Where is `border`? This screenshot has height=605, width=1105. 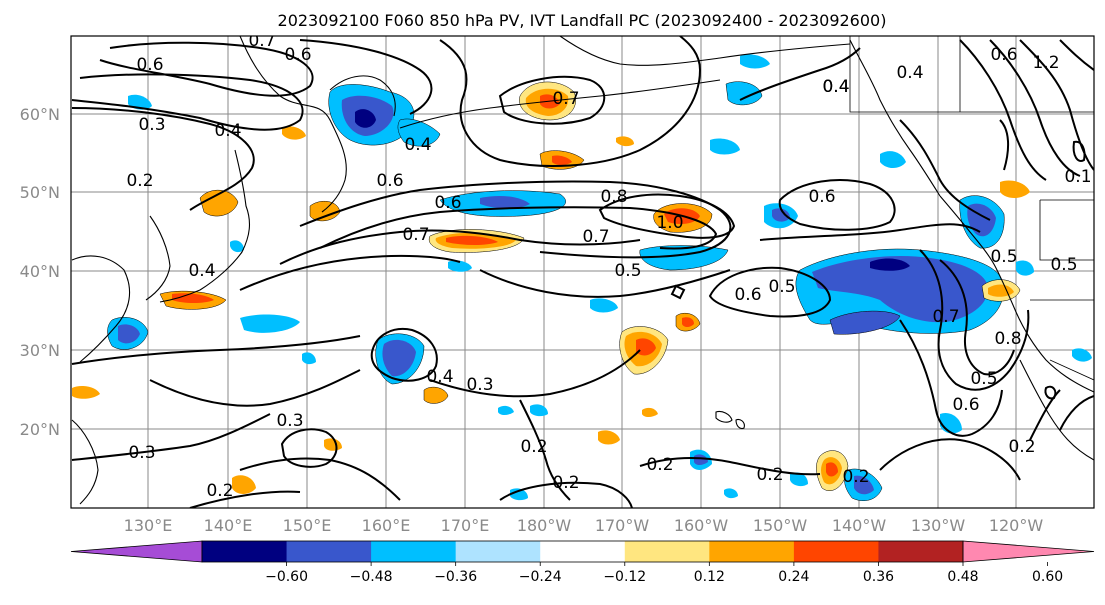 border is located at coordinates (1066, 230).